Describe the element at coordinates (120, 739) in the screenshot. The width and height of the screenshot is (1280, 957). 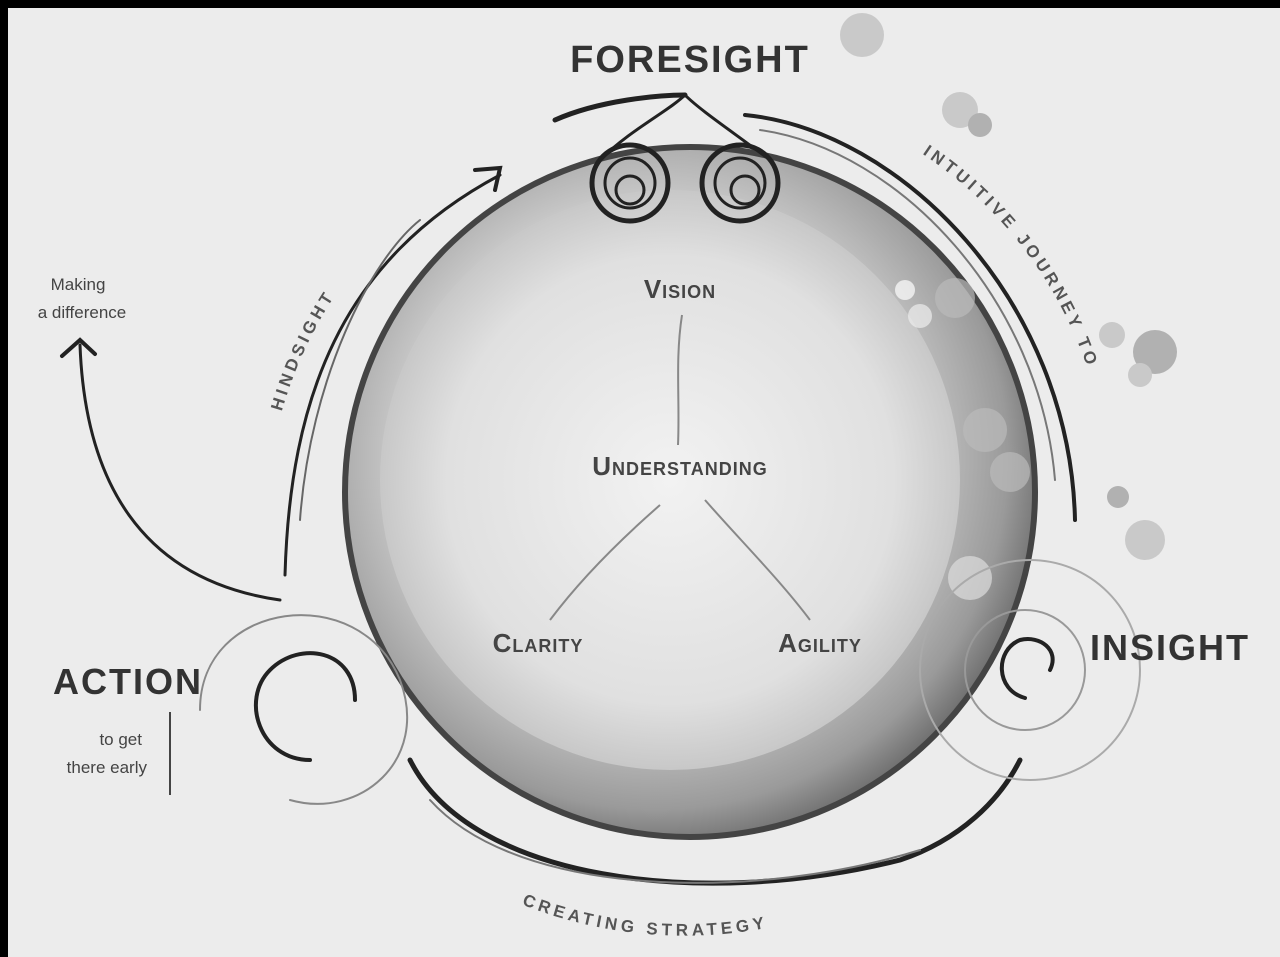
I see `note: to get` at that location.